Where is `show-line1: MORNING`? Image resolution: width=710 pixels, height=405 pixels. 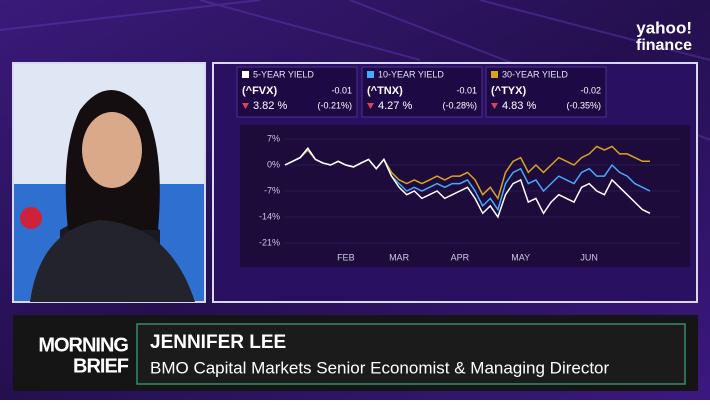
show-line1: MORNING is located at coordinates (83, 345).